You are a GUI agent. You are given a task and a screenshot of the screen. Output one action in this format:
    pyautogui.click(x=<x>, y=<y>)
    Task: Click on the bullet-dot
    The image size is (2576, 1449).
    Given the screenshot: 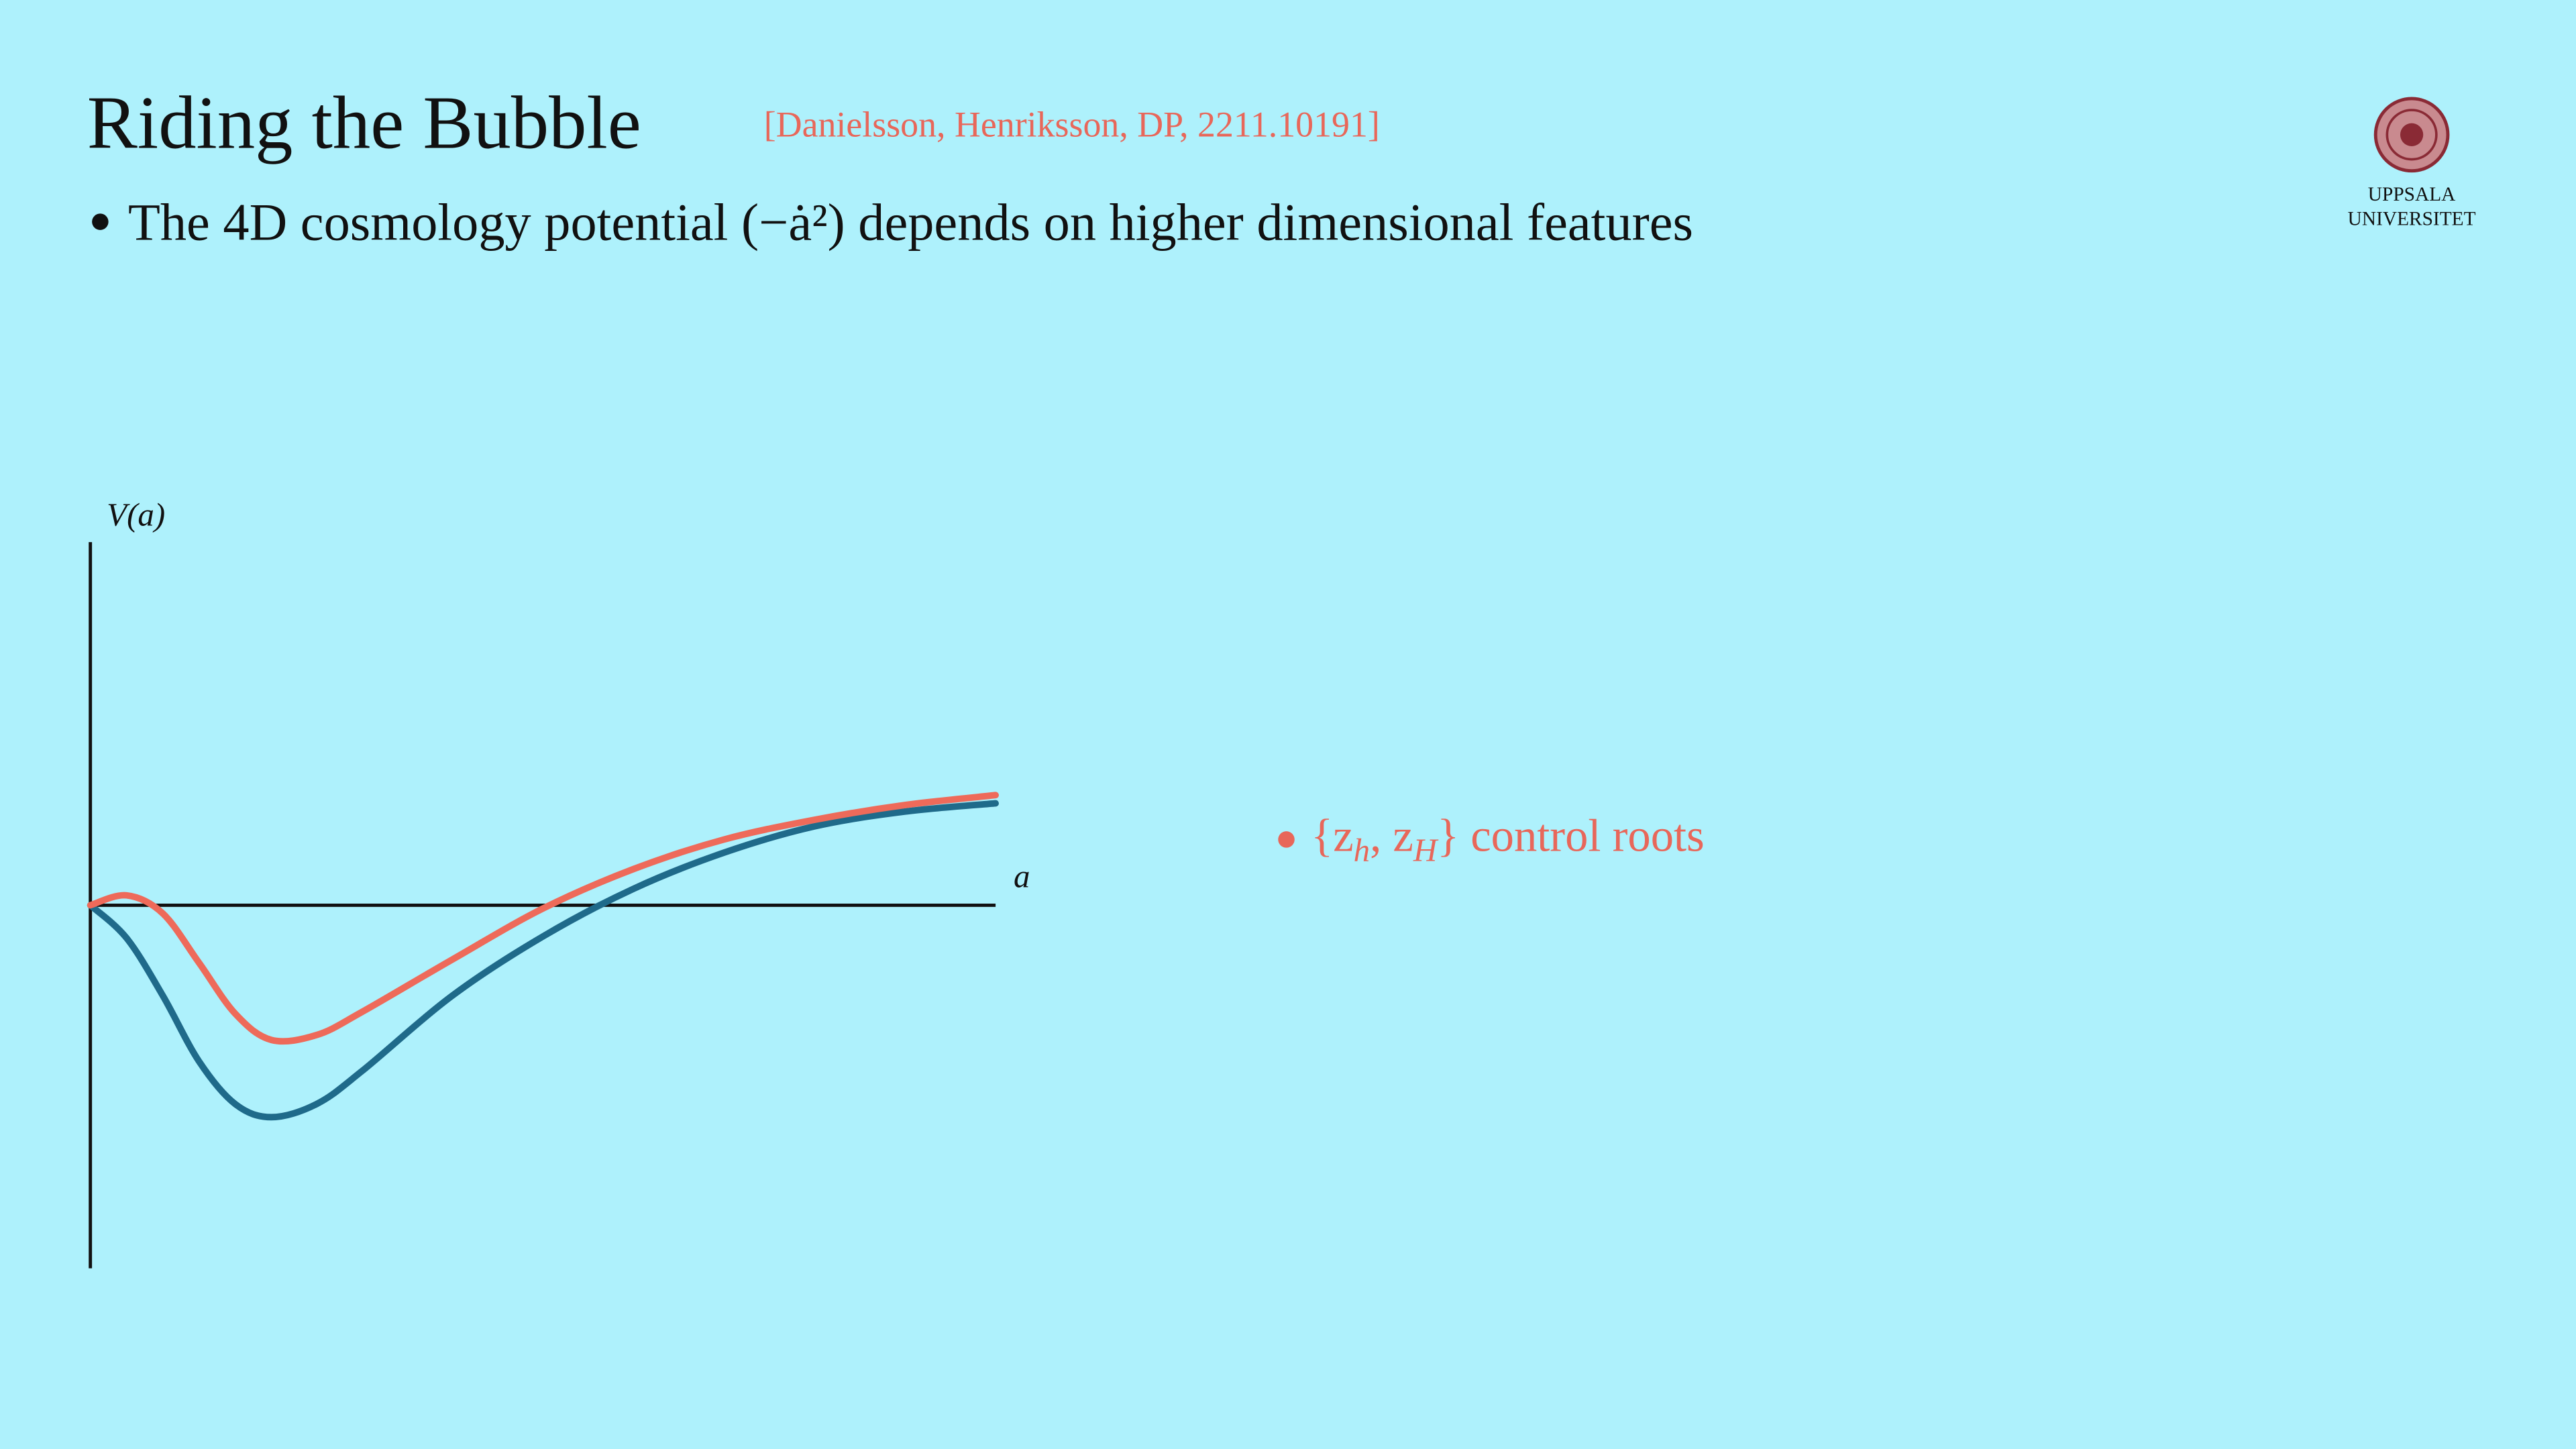 What is the action you would take?
    pyautogui.click(x=100, y=221)
    